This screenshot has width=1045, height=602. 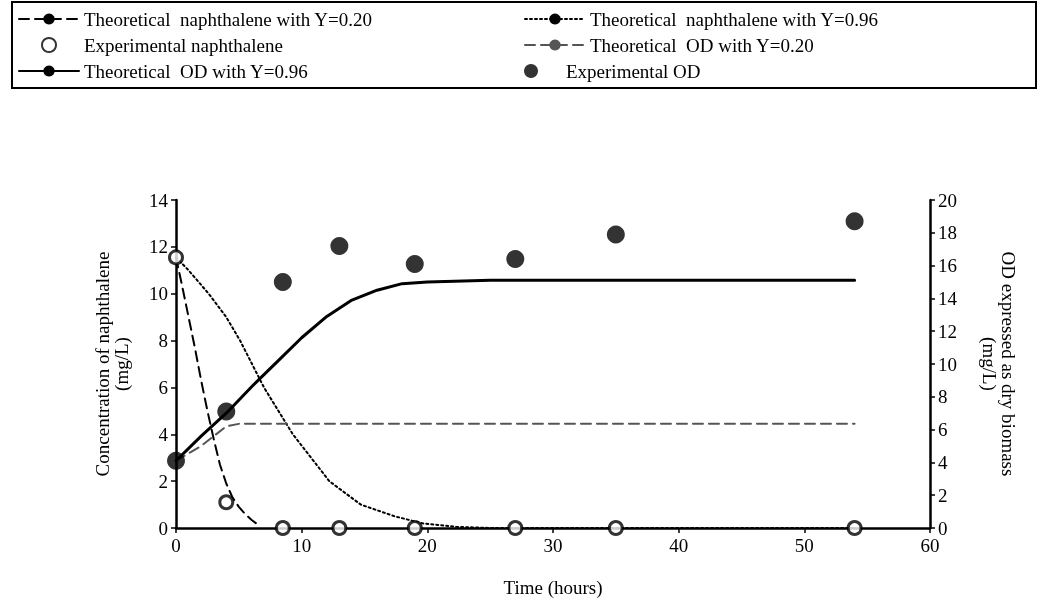 What do you see at coordinates (943, 397) in the screenshot?
I see `y2-tick-label: 8` at bounding box center [943, 397].